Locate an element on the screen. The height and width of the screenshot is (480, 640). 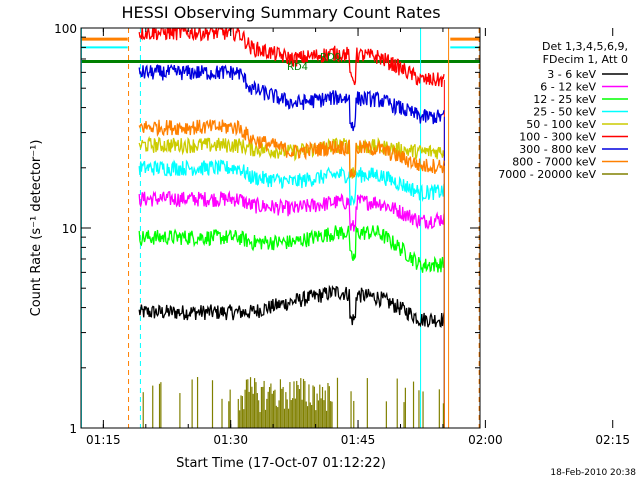
chart-title: HESSI Observing Summary Count Rates is located at coordinates (280, 12).